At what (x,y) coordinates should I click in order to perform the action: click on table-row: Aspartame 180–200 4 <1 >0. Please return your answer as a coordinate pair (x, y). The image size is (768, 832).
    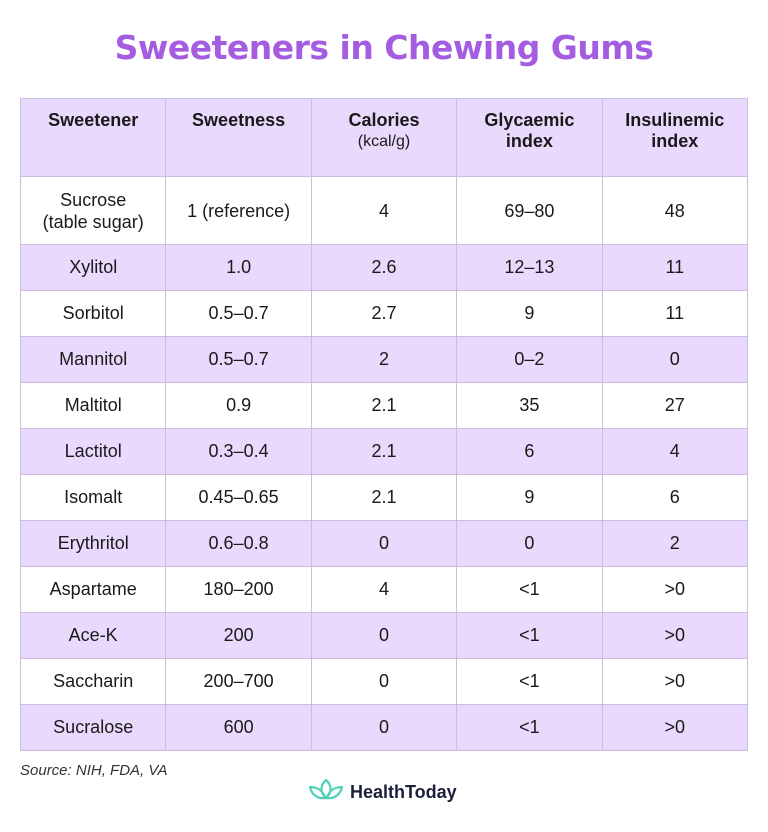
    Looking at the image, I should click on (384, 589).